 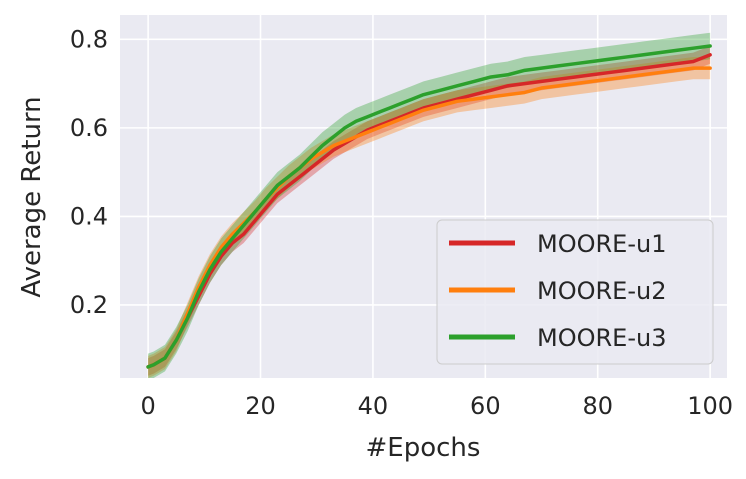 I want to click on x-tick-label: 40, so click(x=373, y=406).